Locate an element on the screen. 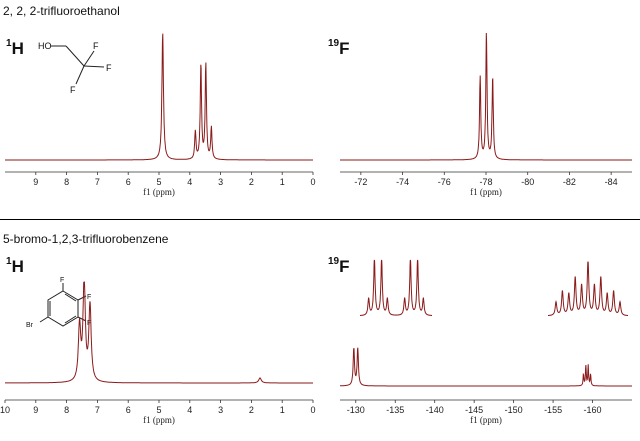 The width and height of the screenshot is (640, 441). x-tick-label-tfb-1H-7: 3 is located at coordinates (220, 410).